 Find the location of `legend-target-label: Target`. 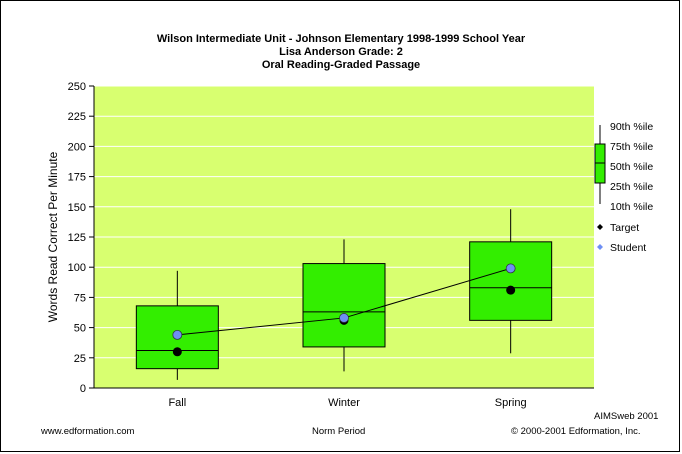

legend-target-label: Target is located at coordinates (624, 228).